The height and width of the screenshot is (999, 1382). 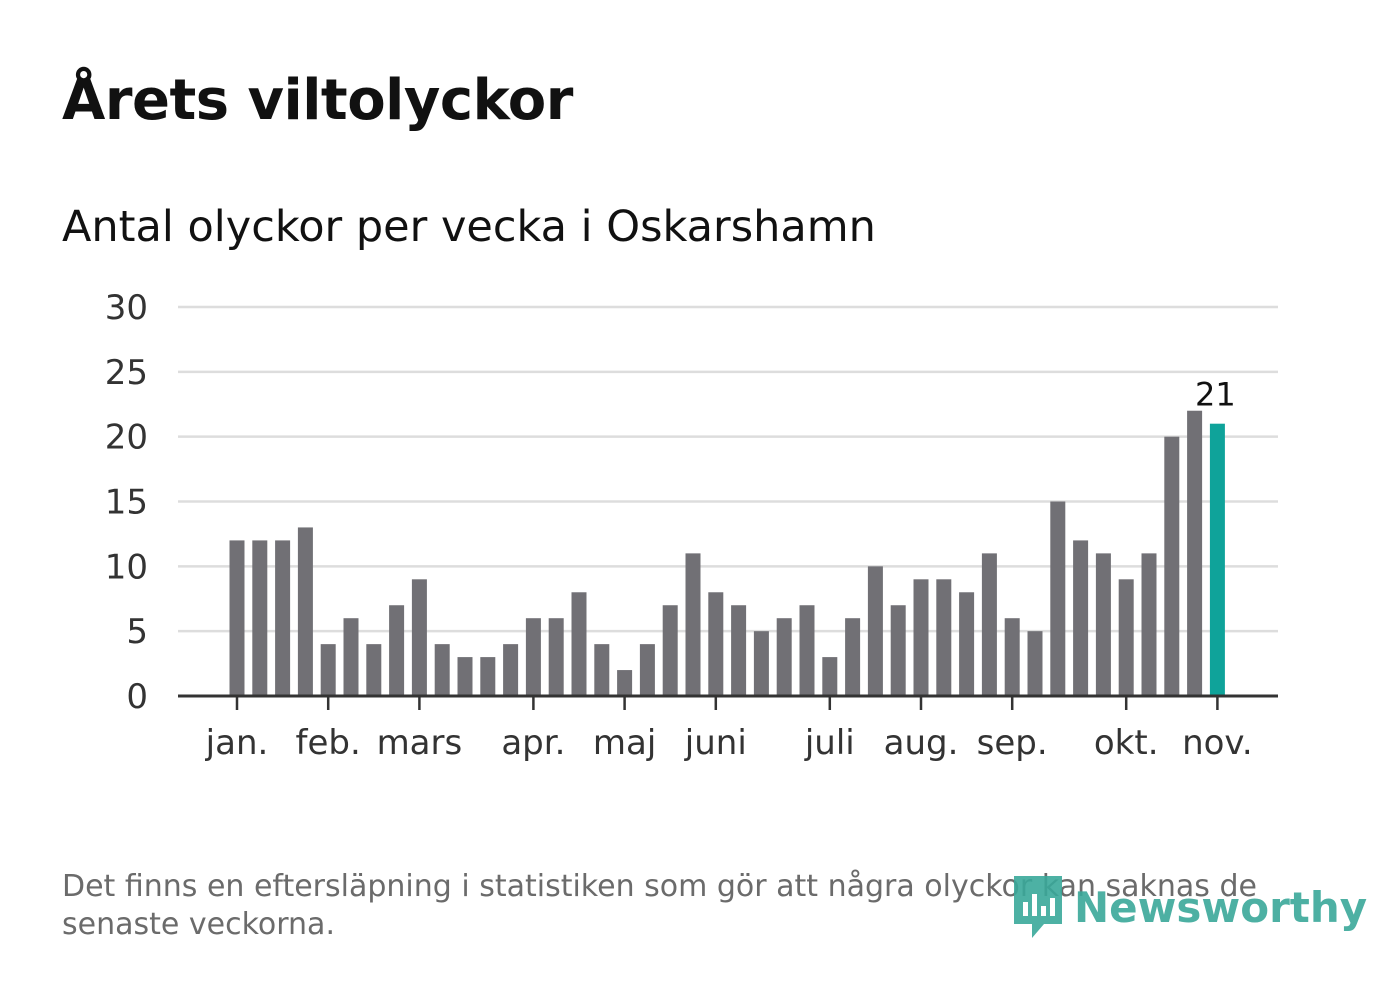 What do you see at coordinates (126, 438) in the screenshot?
I see `y-tick-label: 20` at bounding box center [126, 438].